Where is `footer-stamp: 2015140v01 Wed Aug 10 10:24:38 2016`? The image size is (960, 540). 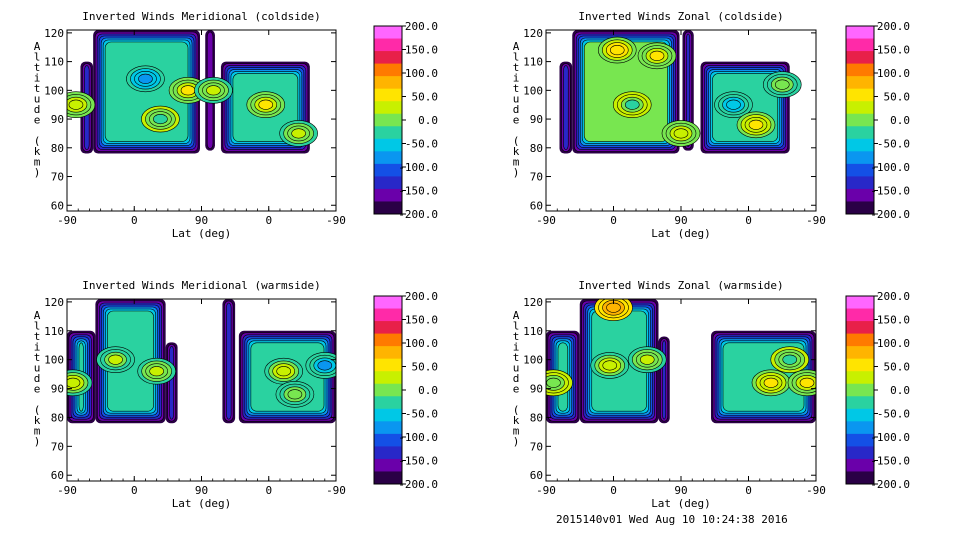
footer-stamp: 2015140v01 Wed Aug 10 10:24:38 2016 is located at coordinates (672, 519).